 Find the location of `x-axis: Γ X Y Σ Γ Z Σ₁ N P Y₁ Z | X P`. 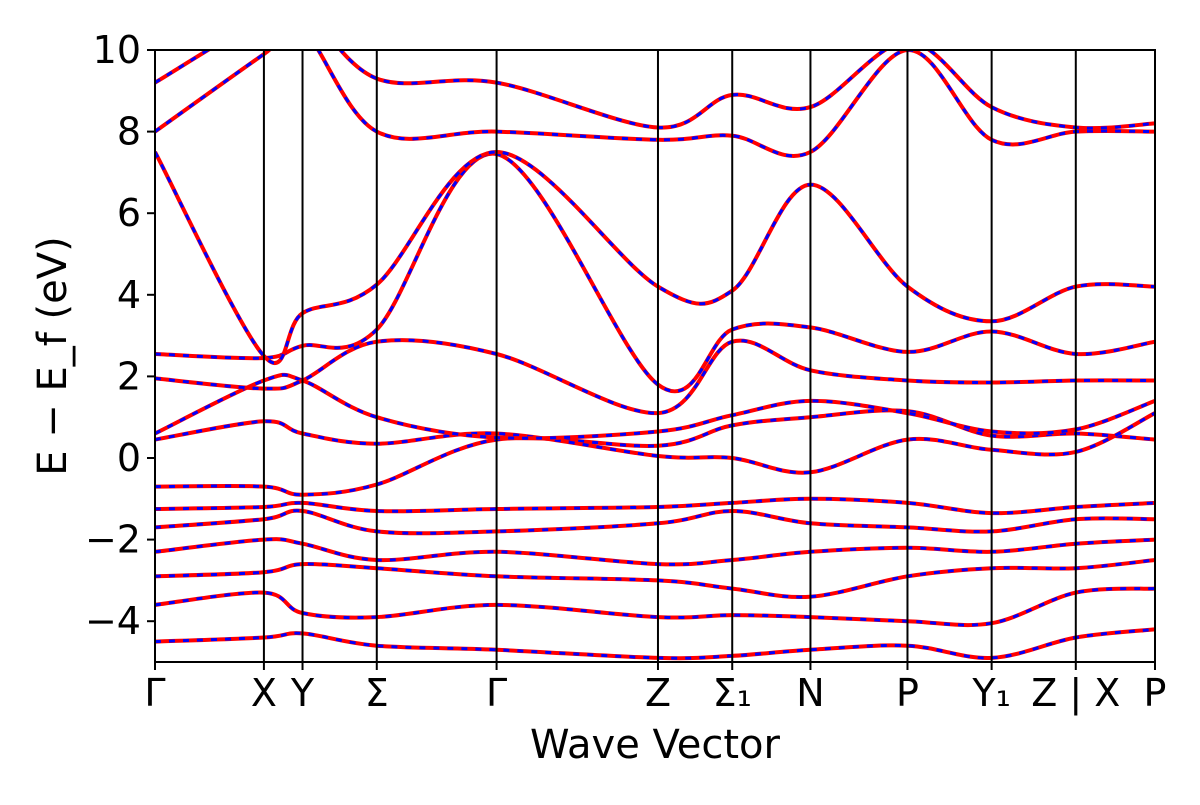

x-axis: Γ X Y Σ Γ Z Σ₁ N P Y₁ Z | X P is located at coordinates (655, 689).